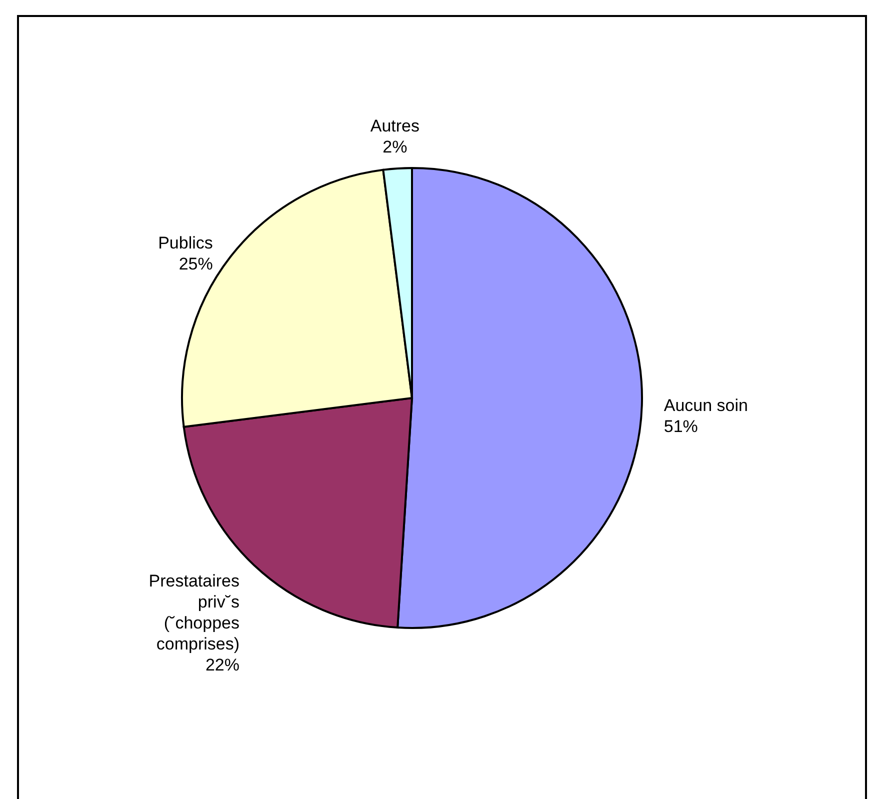  I want to click on data-label: 2%, so click(395, 147).